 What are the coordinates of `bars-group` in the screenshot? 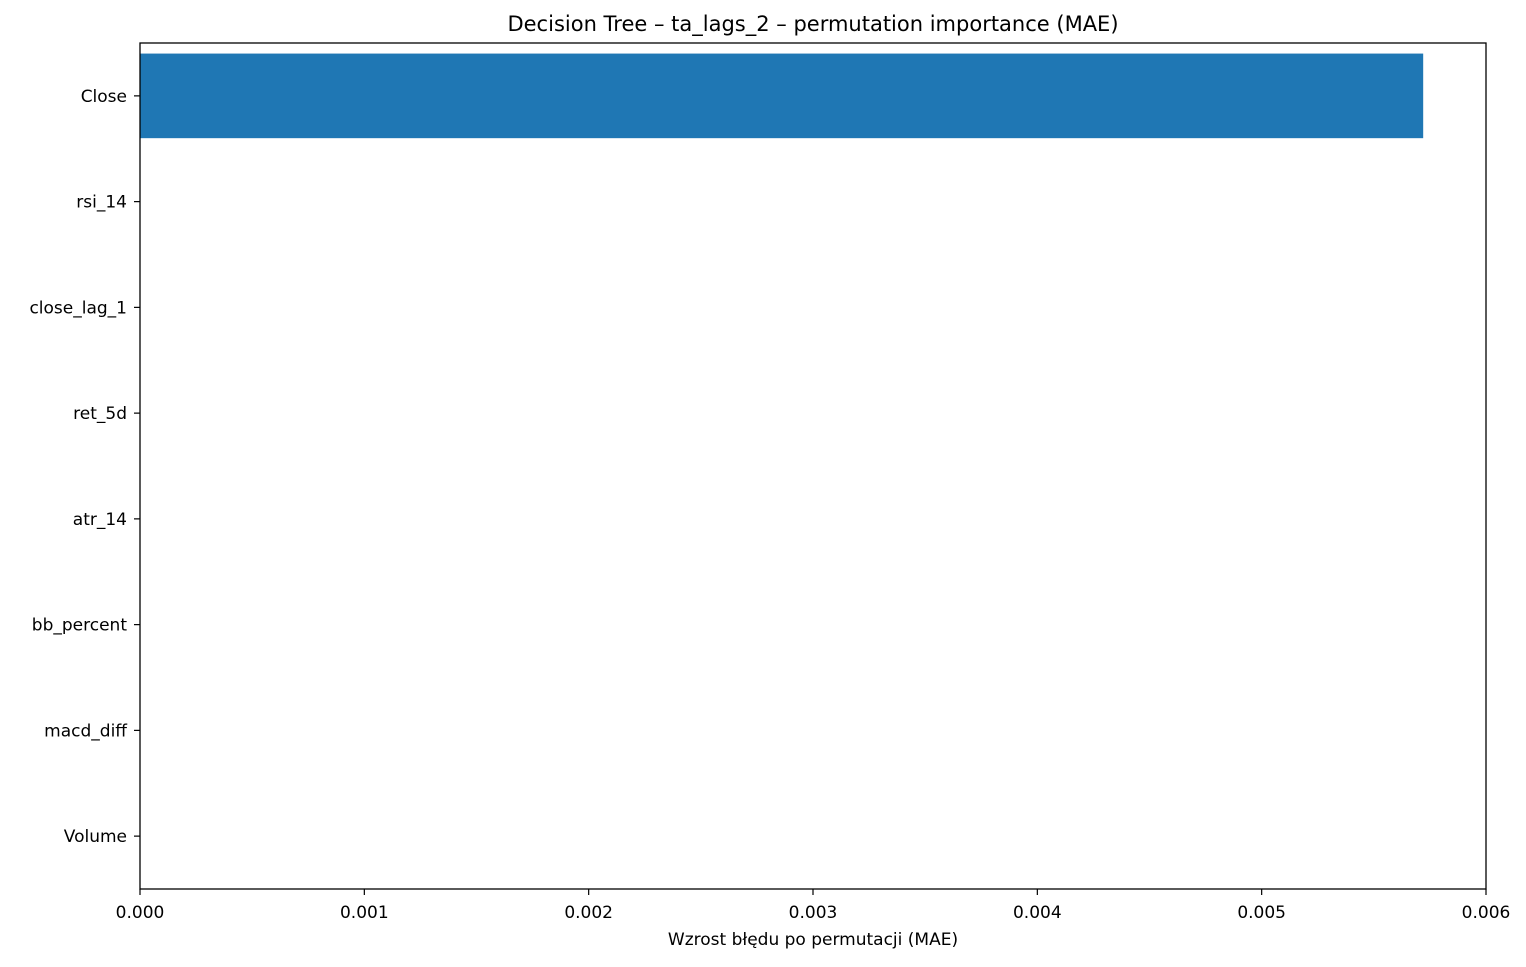 It's located at (782, 96).